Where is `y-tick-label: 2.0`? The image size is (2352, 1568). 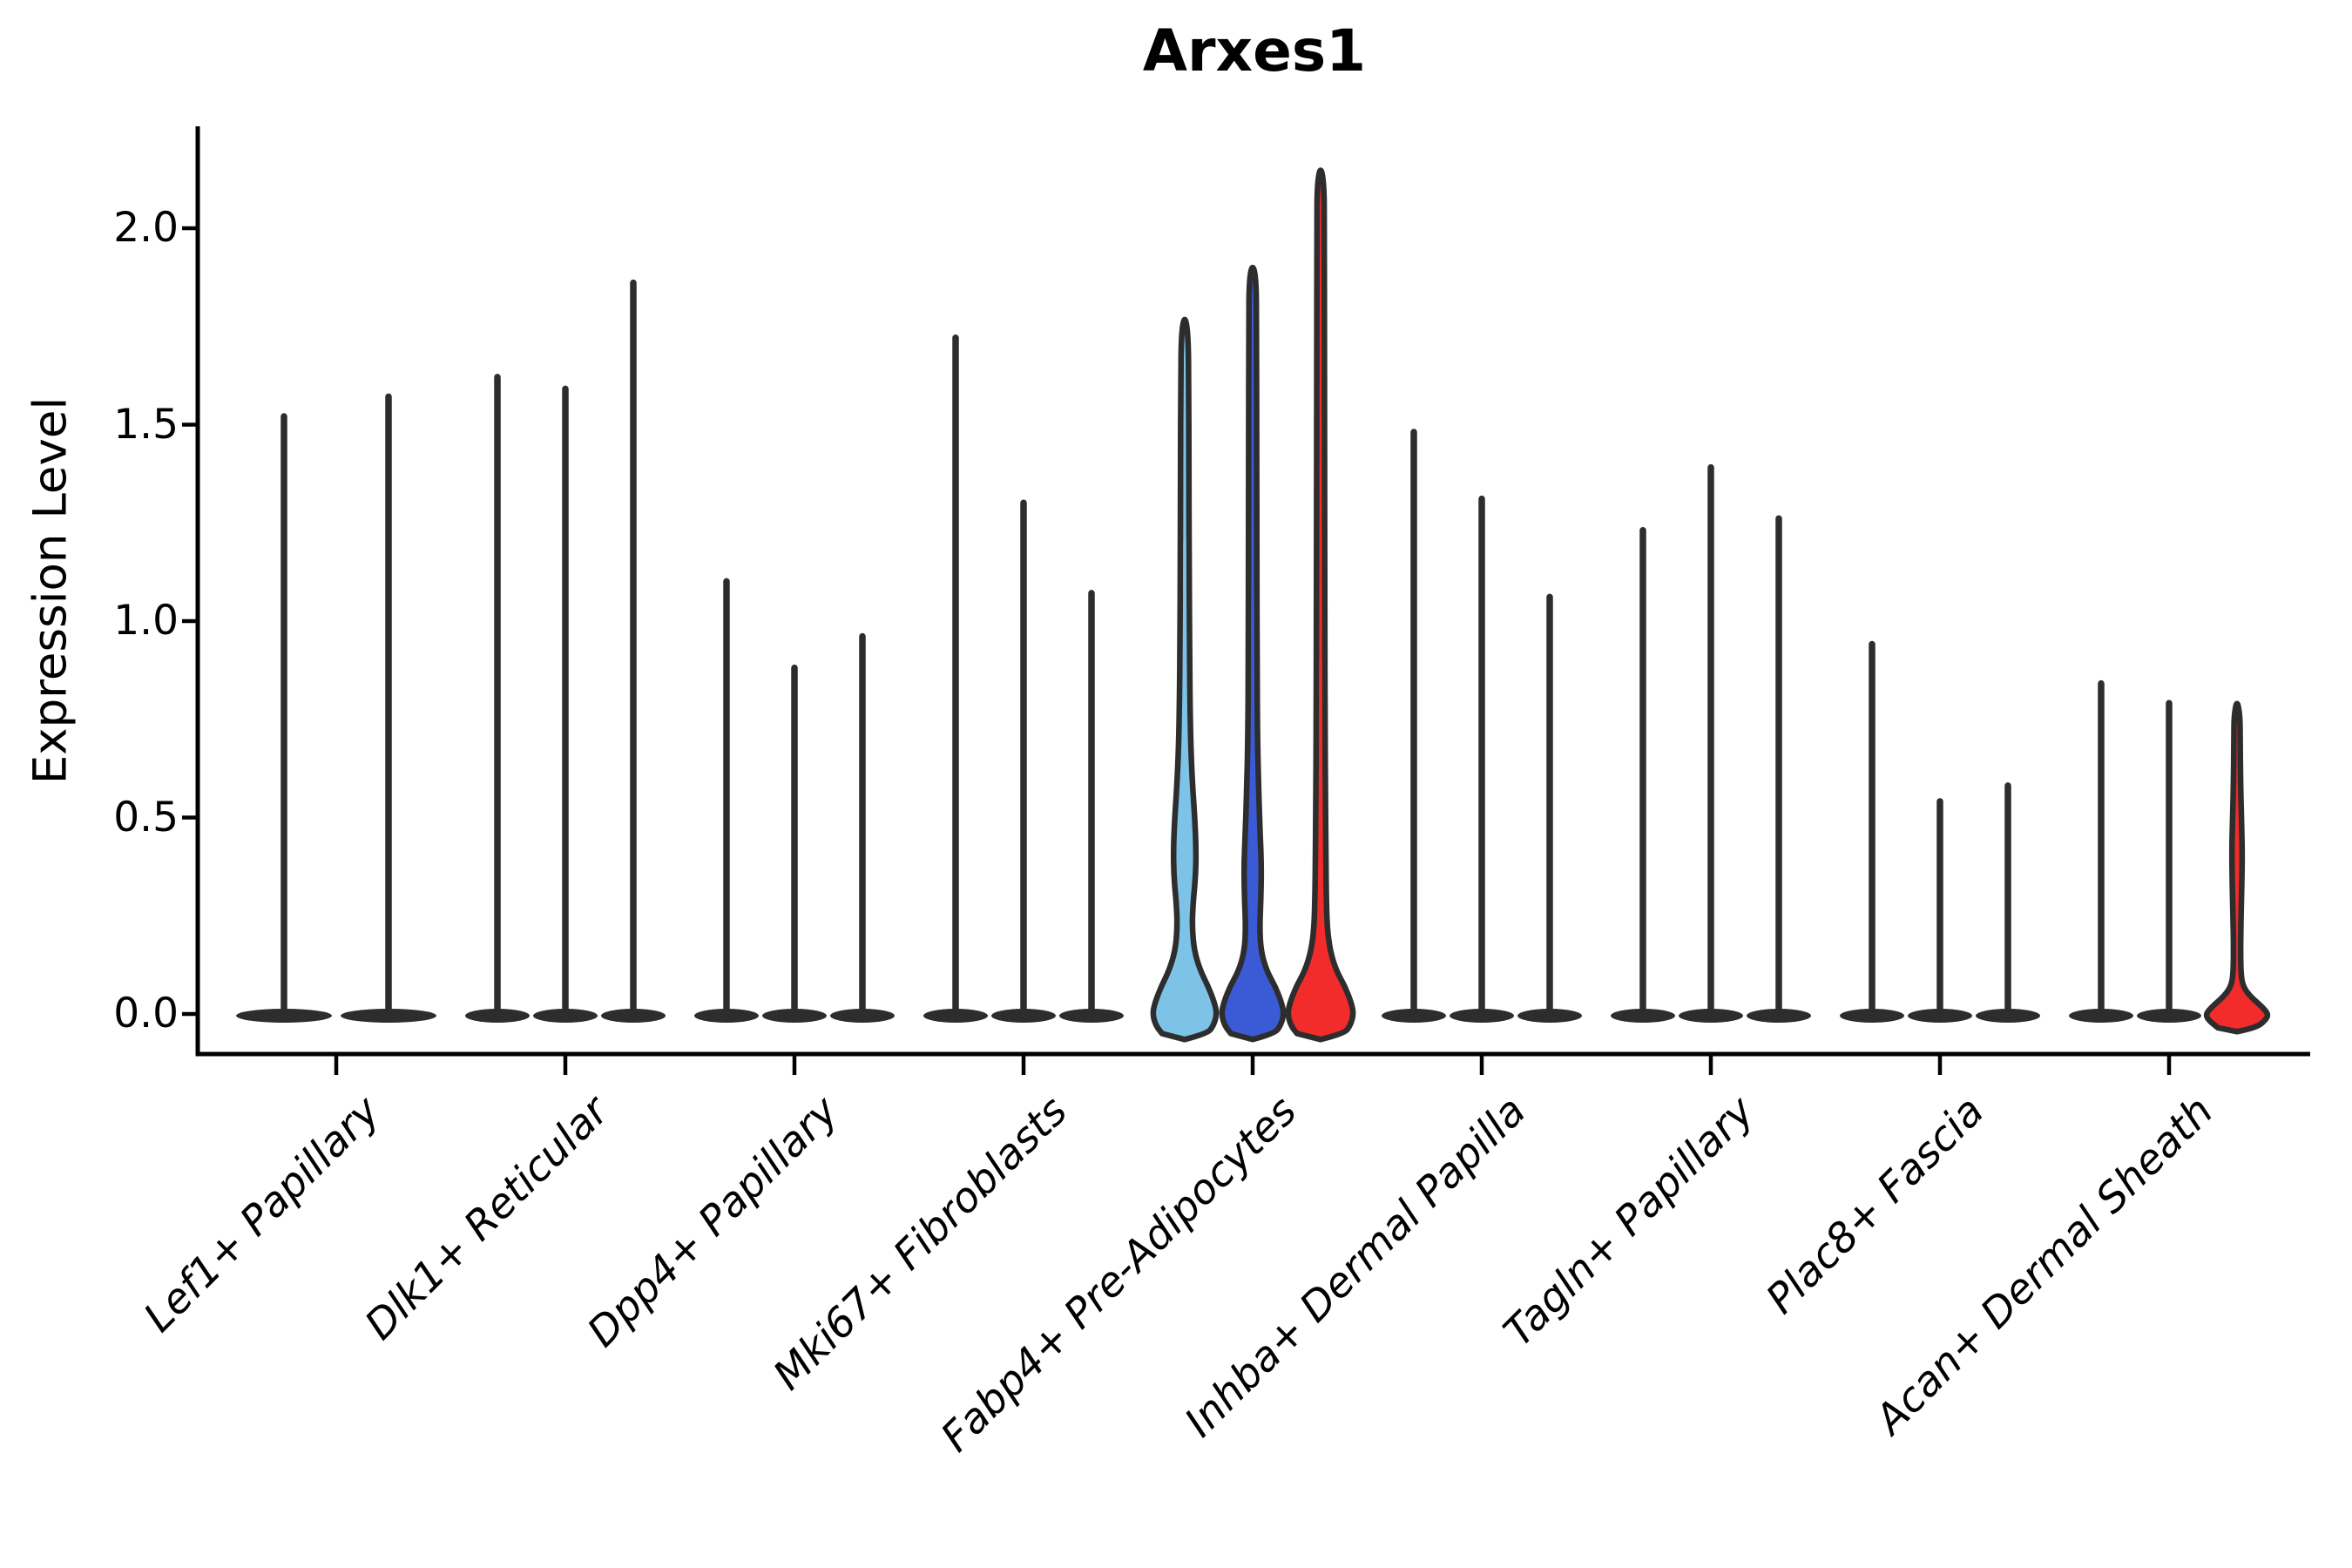 y-tick-label: 2.0 is located at coordinates (146, 228).